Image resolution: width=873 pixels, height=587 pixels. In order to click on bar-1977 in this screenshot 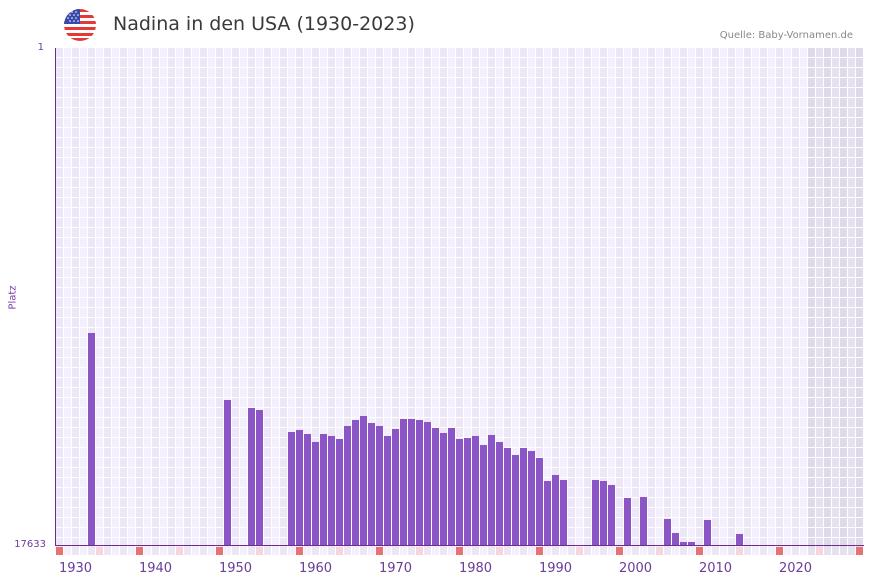, I will do `click(451, 486)`.